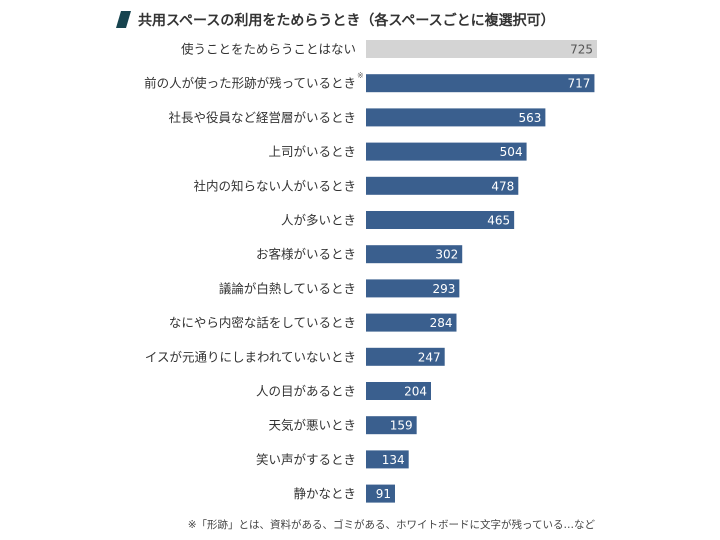  Describe the element at coordinates (306, 391) in the screenshot. I see `category-label-10: 人の目があるとき` at that location.